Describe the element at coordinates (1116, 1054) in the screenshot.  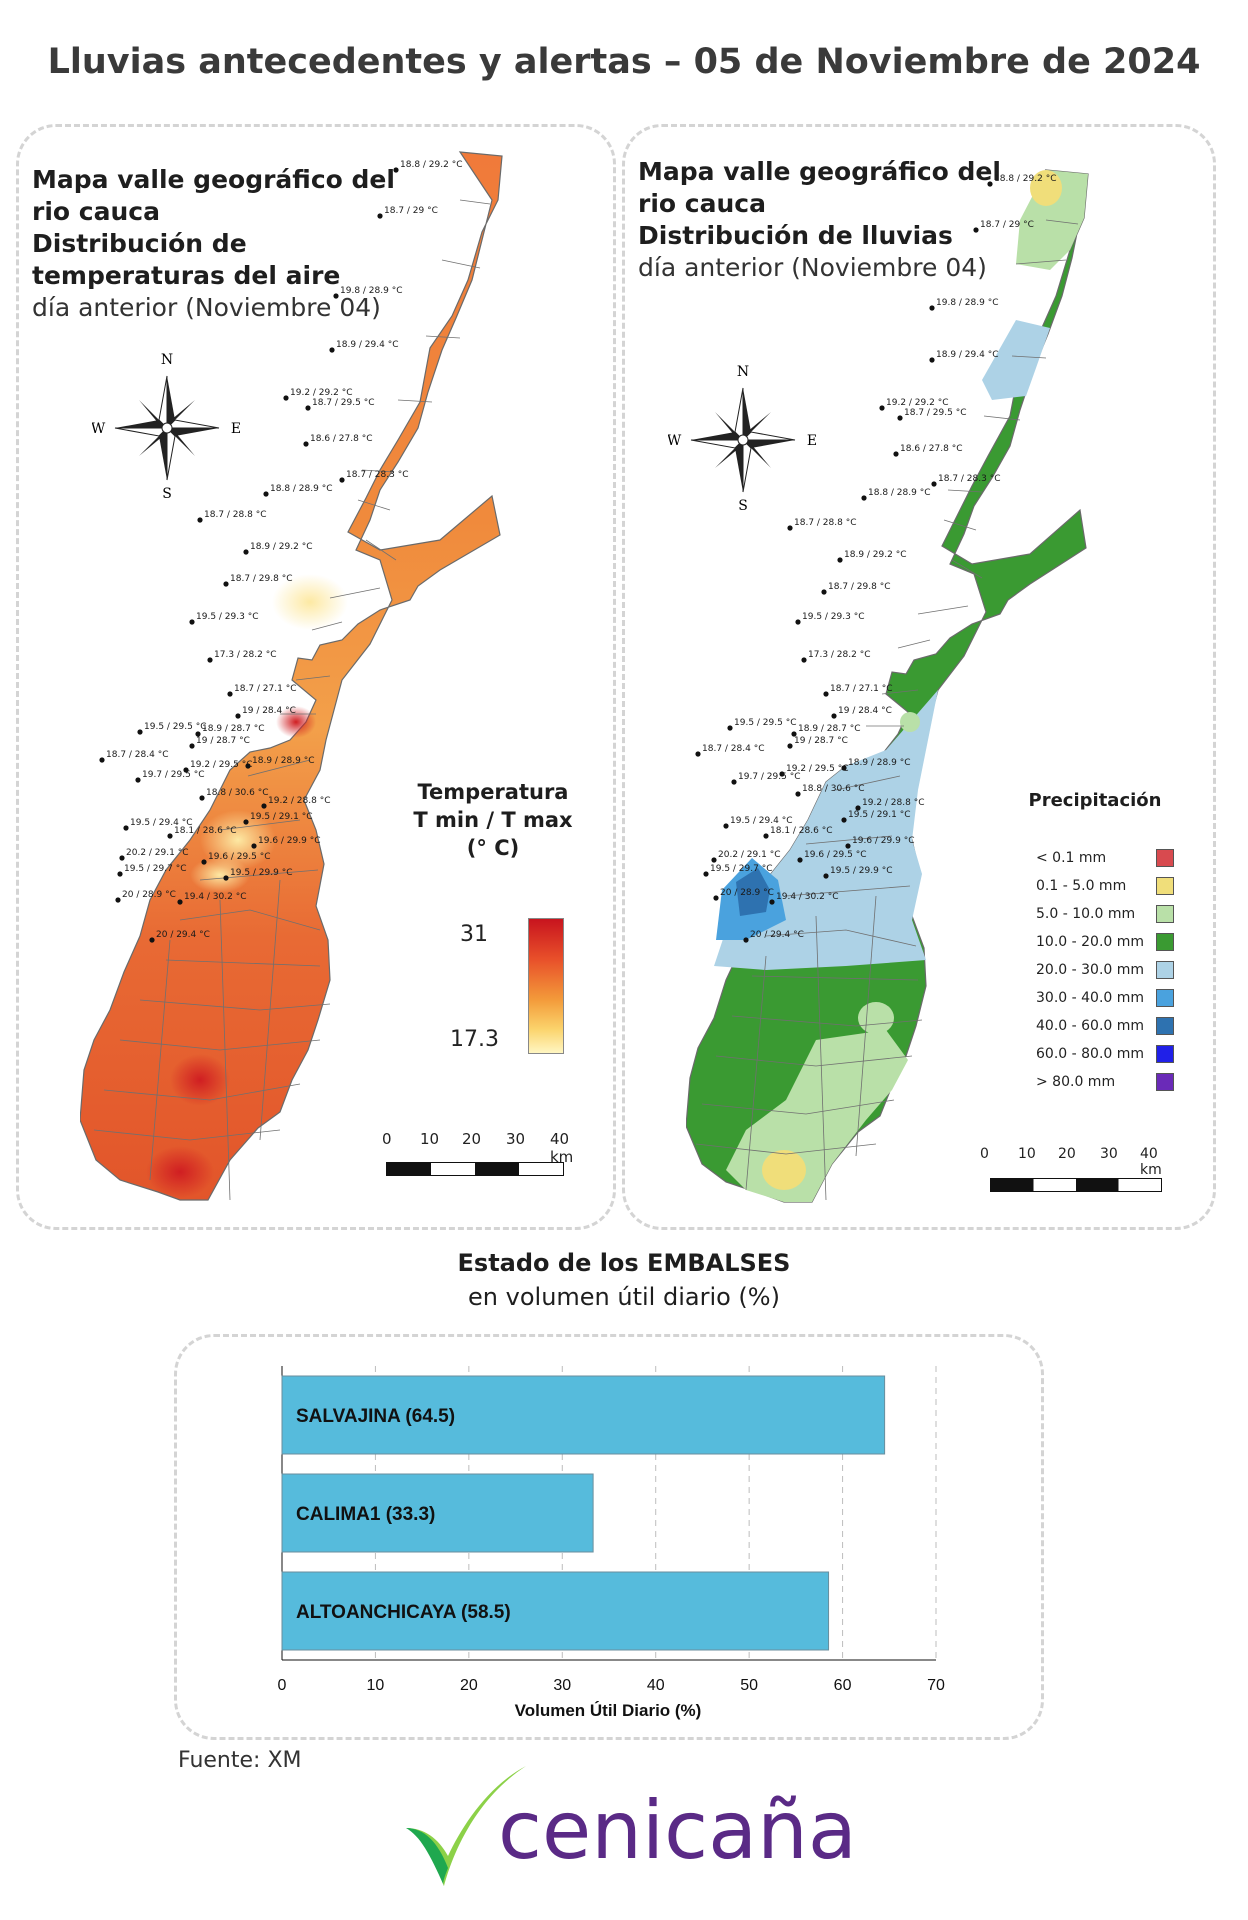
I see `rain-legend-item: 60.0 - 80.0 mm` at that location.